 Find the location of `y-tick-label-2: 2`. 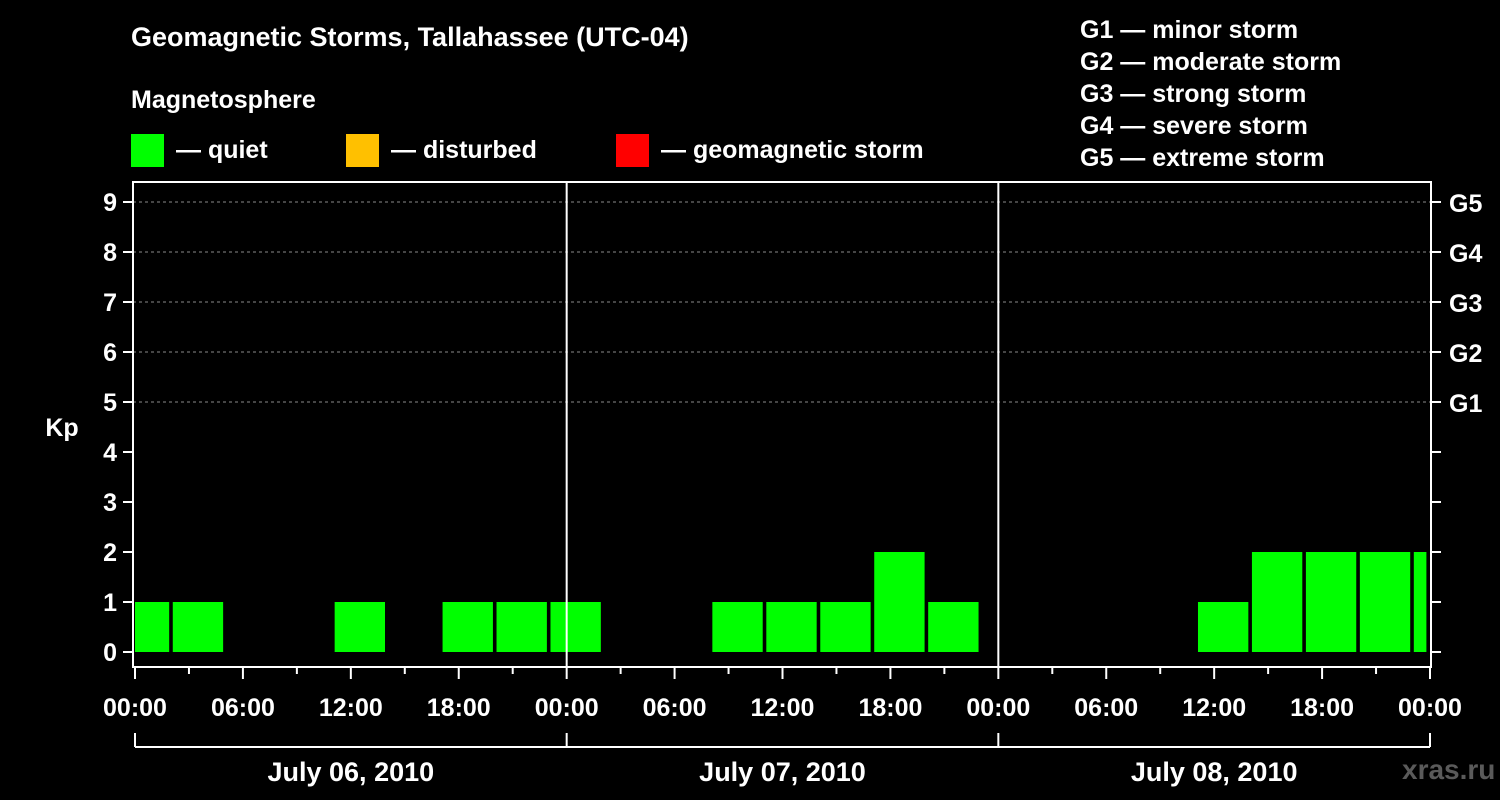

y-tick-label-2: 2 is located at coordinates (110, 553).